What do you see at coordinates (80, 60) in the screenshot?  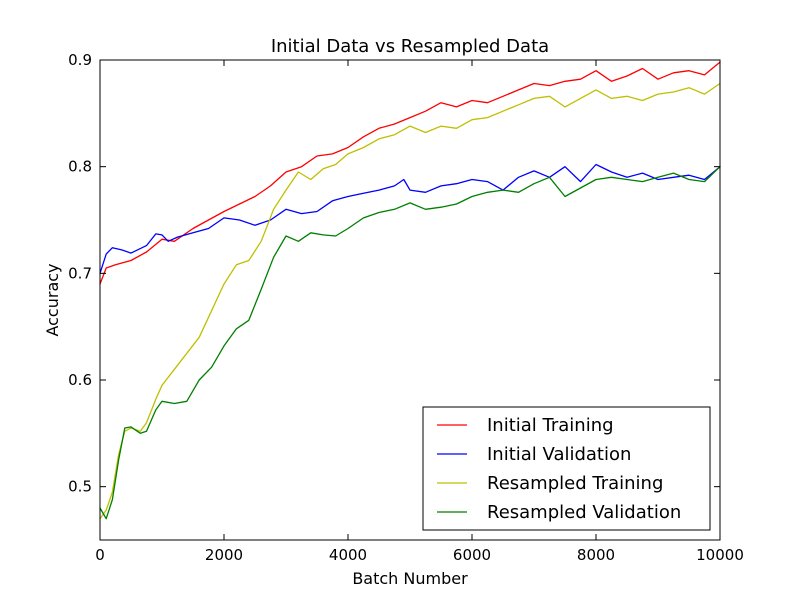 I see `y-tick-label: 0.9` at bounding box center [80, 60].